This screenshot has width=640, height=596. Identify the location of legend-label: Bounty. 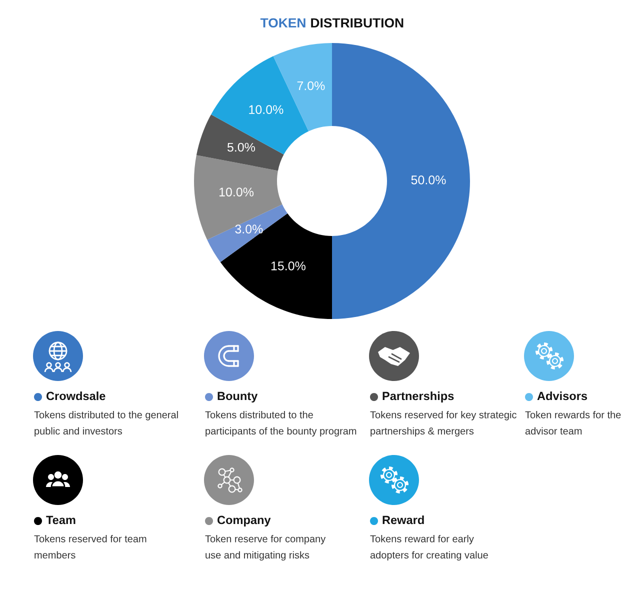
(238, 397).